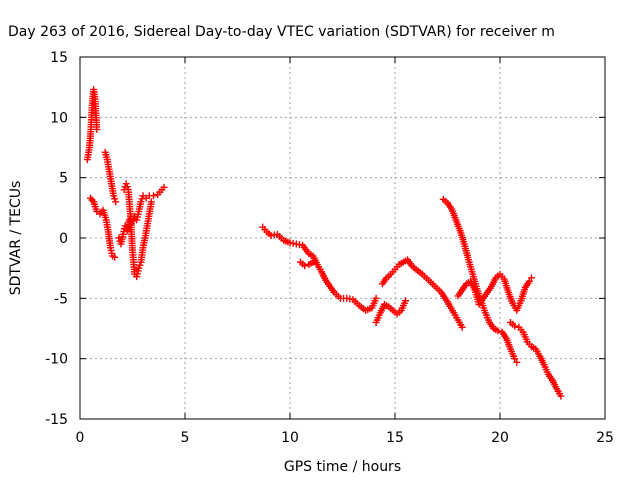 Image resolution: width=640 pixels, height=480 pixels. What do you see at coordinates (290, 438) in the screenshot?
I see `x-tick-label: 10` at bounding box center [290, 438].